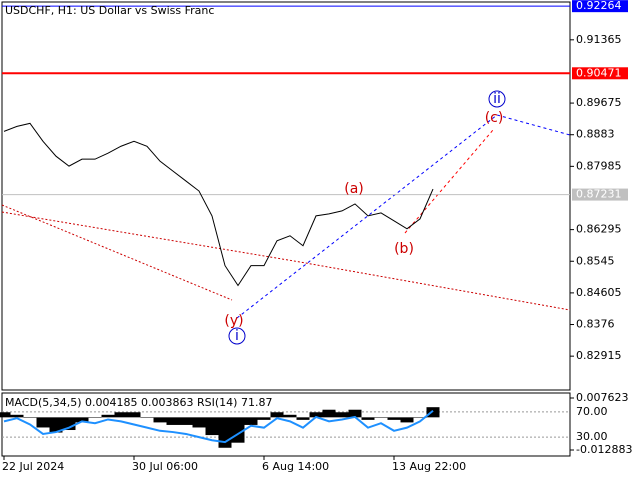  What do you see at coordinates (592, 411) in the screenshot?
I see `y2-tick-label: 70.00` at bounding box center [592, 411].